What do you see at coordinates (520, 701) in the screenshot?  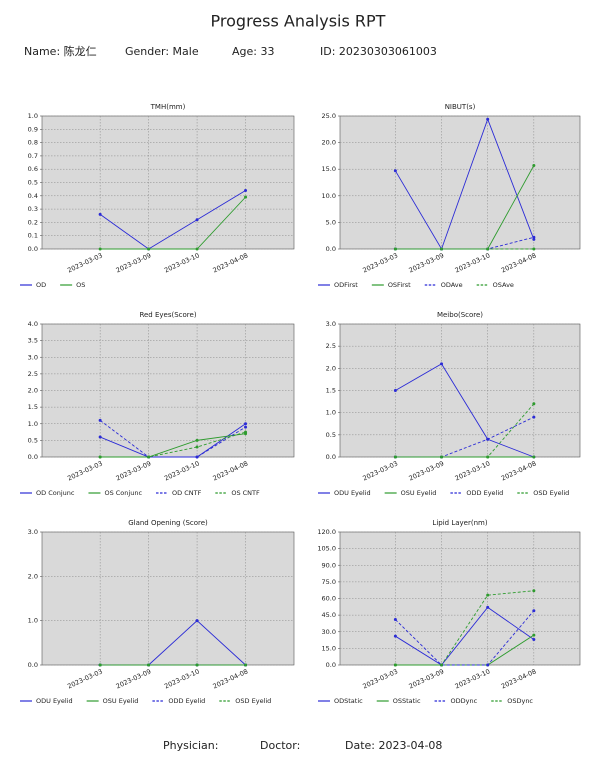 I see `legend-label: OSDync` at bounding box center [520, 701].